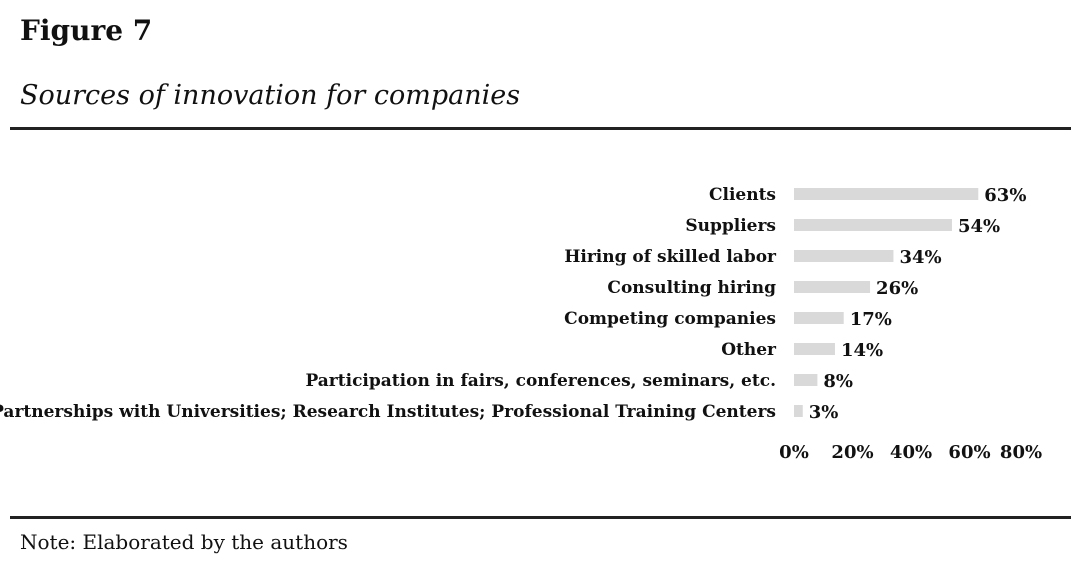 The width and height of the screenshot is (1081, 572). I want to click on data-label: 54%, so click(979, 226).